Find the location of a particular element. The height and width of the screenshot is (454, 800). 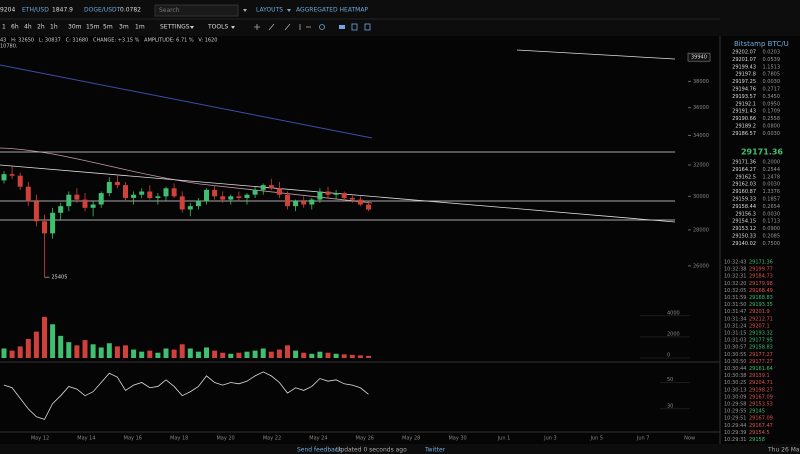

trade-time: 10:31:50 is located at coordinates (735, 305).